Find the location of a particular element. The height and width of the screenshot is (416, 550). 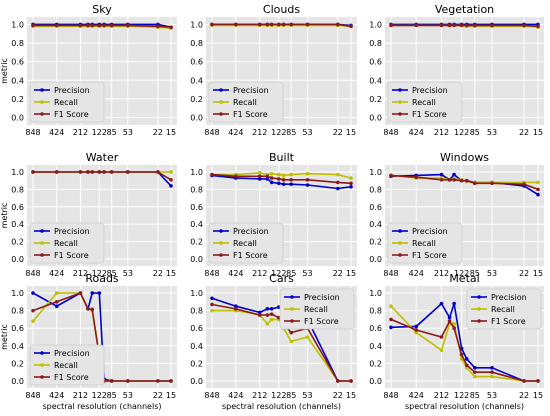

legend-box is located at coordinates (504, 309).